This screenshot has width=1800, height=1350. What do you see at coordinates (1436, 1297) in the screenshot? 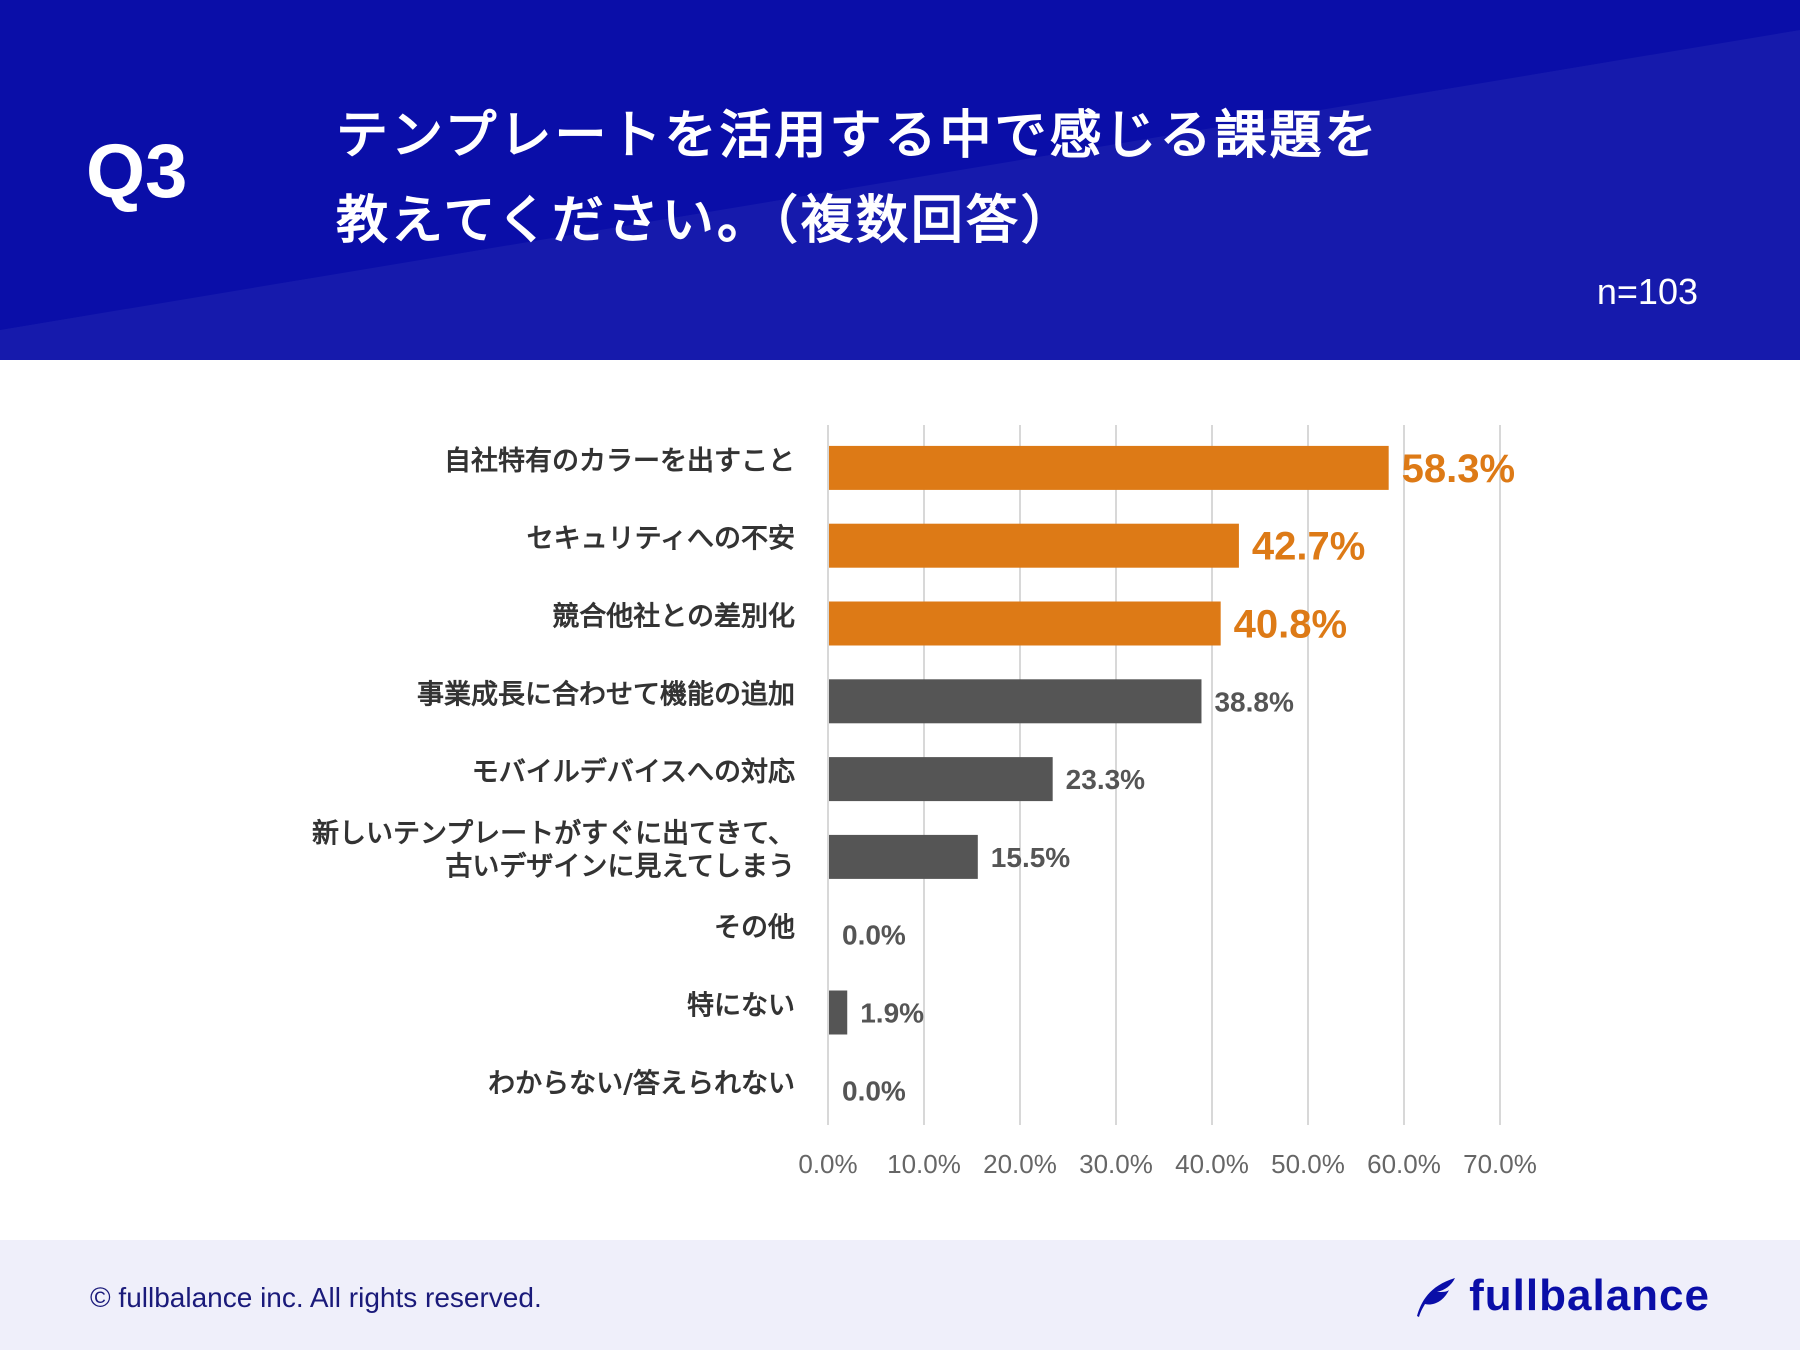
I see `feather-logo-icon` at bounding box center [1436, 1297].